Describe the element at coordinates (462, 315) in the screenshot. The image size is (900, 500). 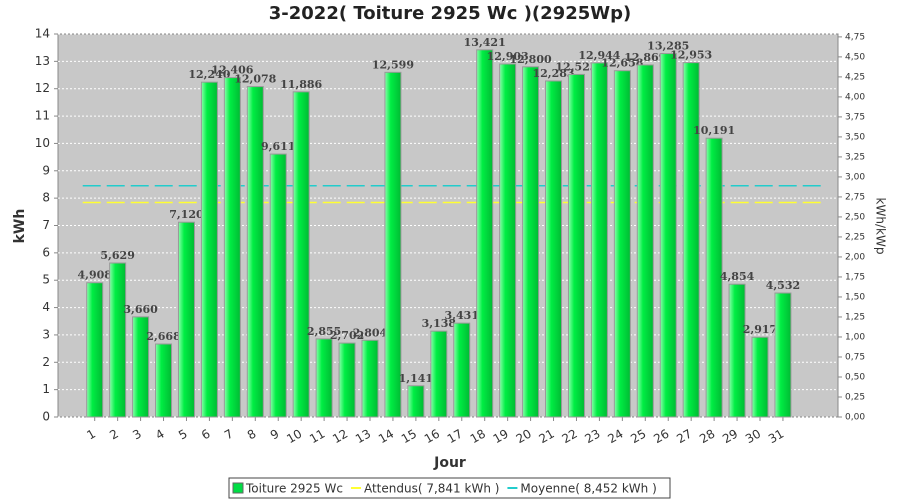
I see `value-label: 3,431` at that location.